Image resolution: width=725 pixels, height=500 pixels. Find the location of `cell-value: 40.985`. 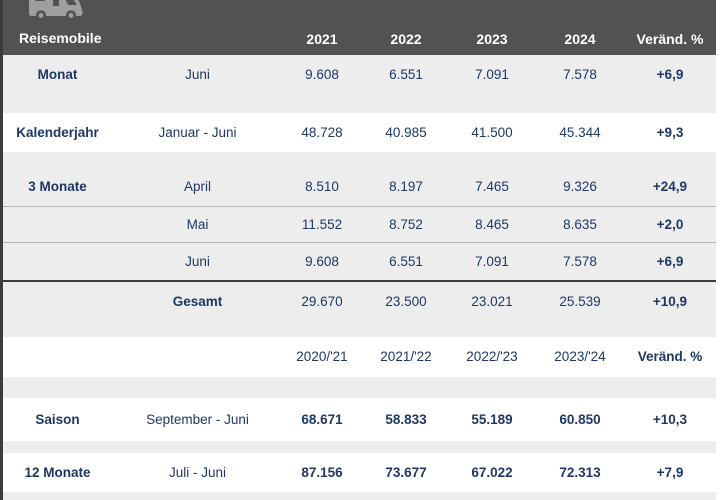

cell-value: 40.985 is located at coordinates (406, 132).